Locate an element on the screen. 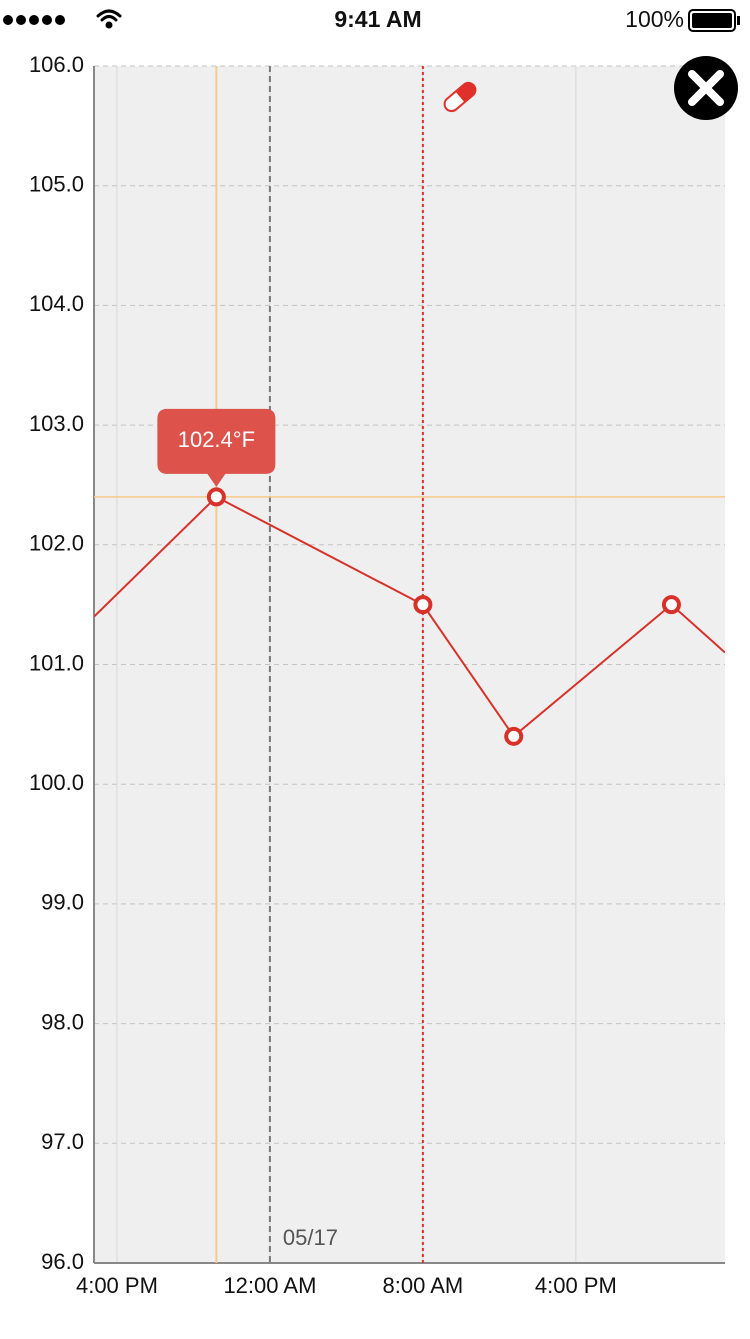 Image resolution: width=750 pixels, height=1339 pixels. battery-icon is located at coordinates (714, 20).